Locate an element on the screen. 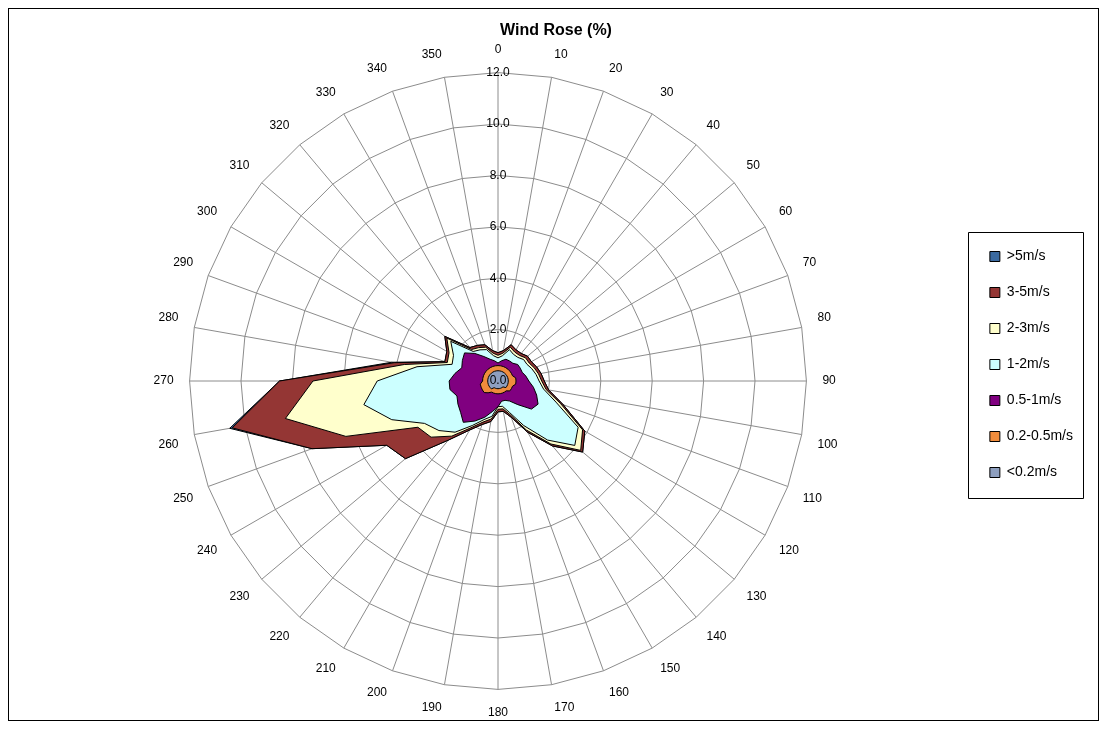  spoke-label: 30 is located at coordinates (667, 92).